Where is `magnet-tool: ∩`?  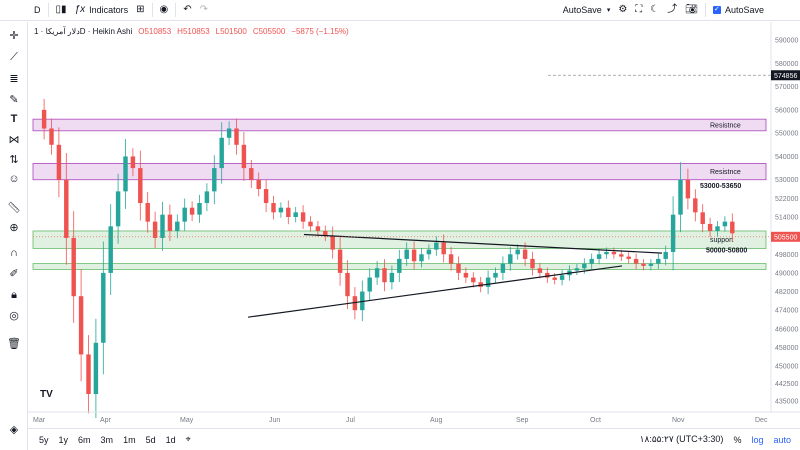 magnet-tool: ∩ is located at coordinates (14, 253).